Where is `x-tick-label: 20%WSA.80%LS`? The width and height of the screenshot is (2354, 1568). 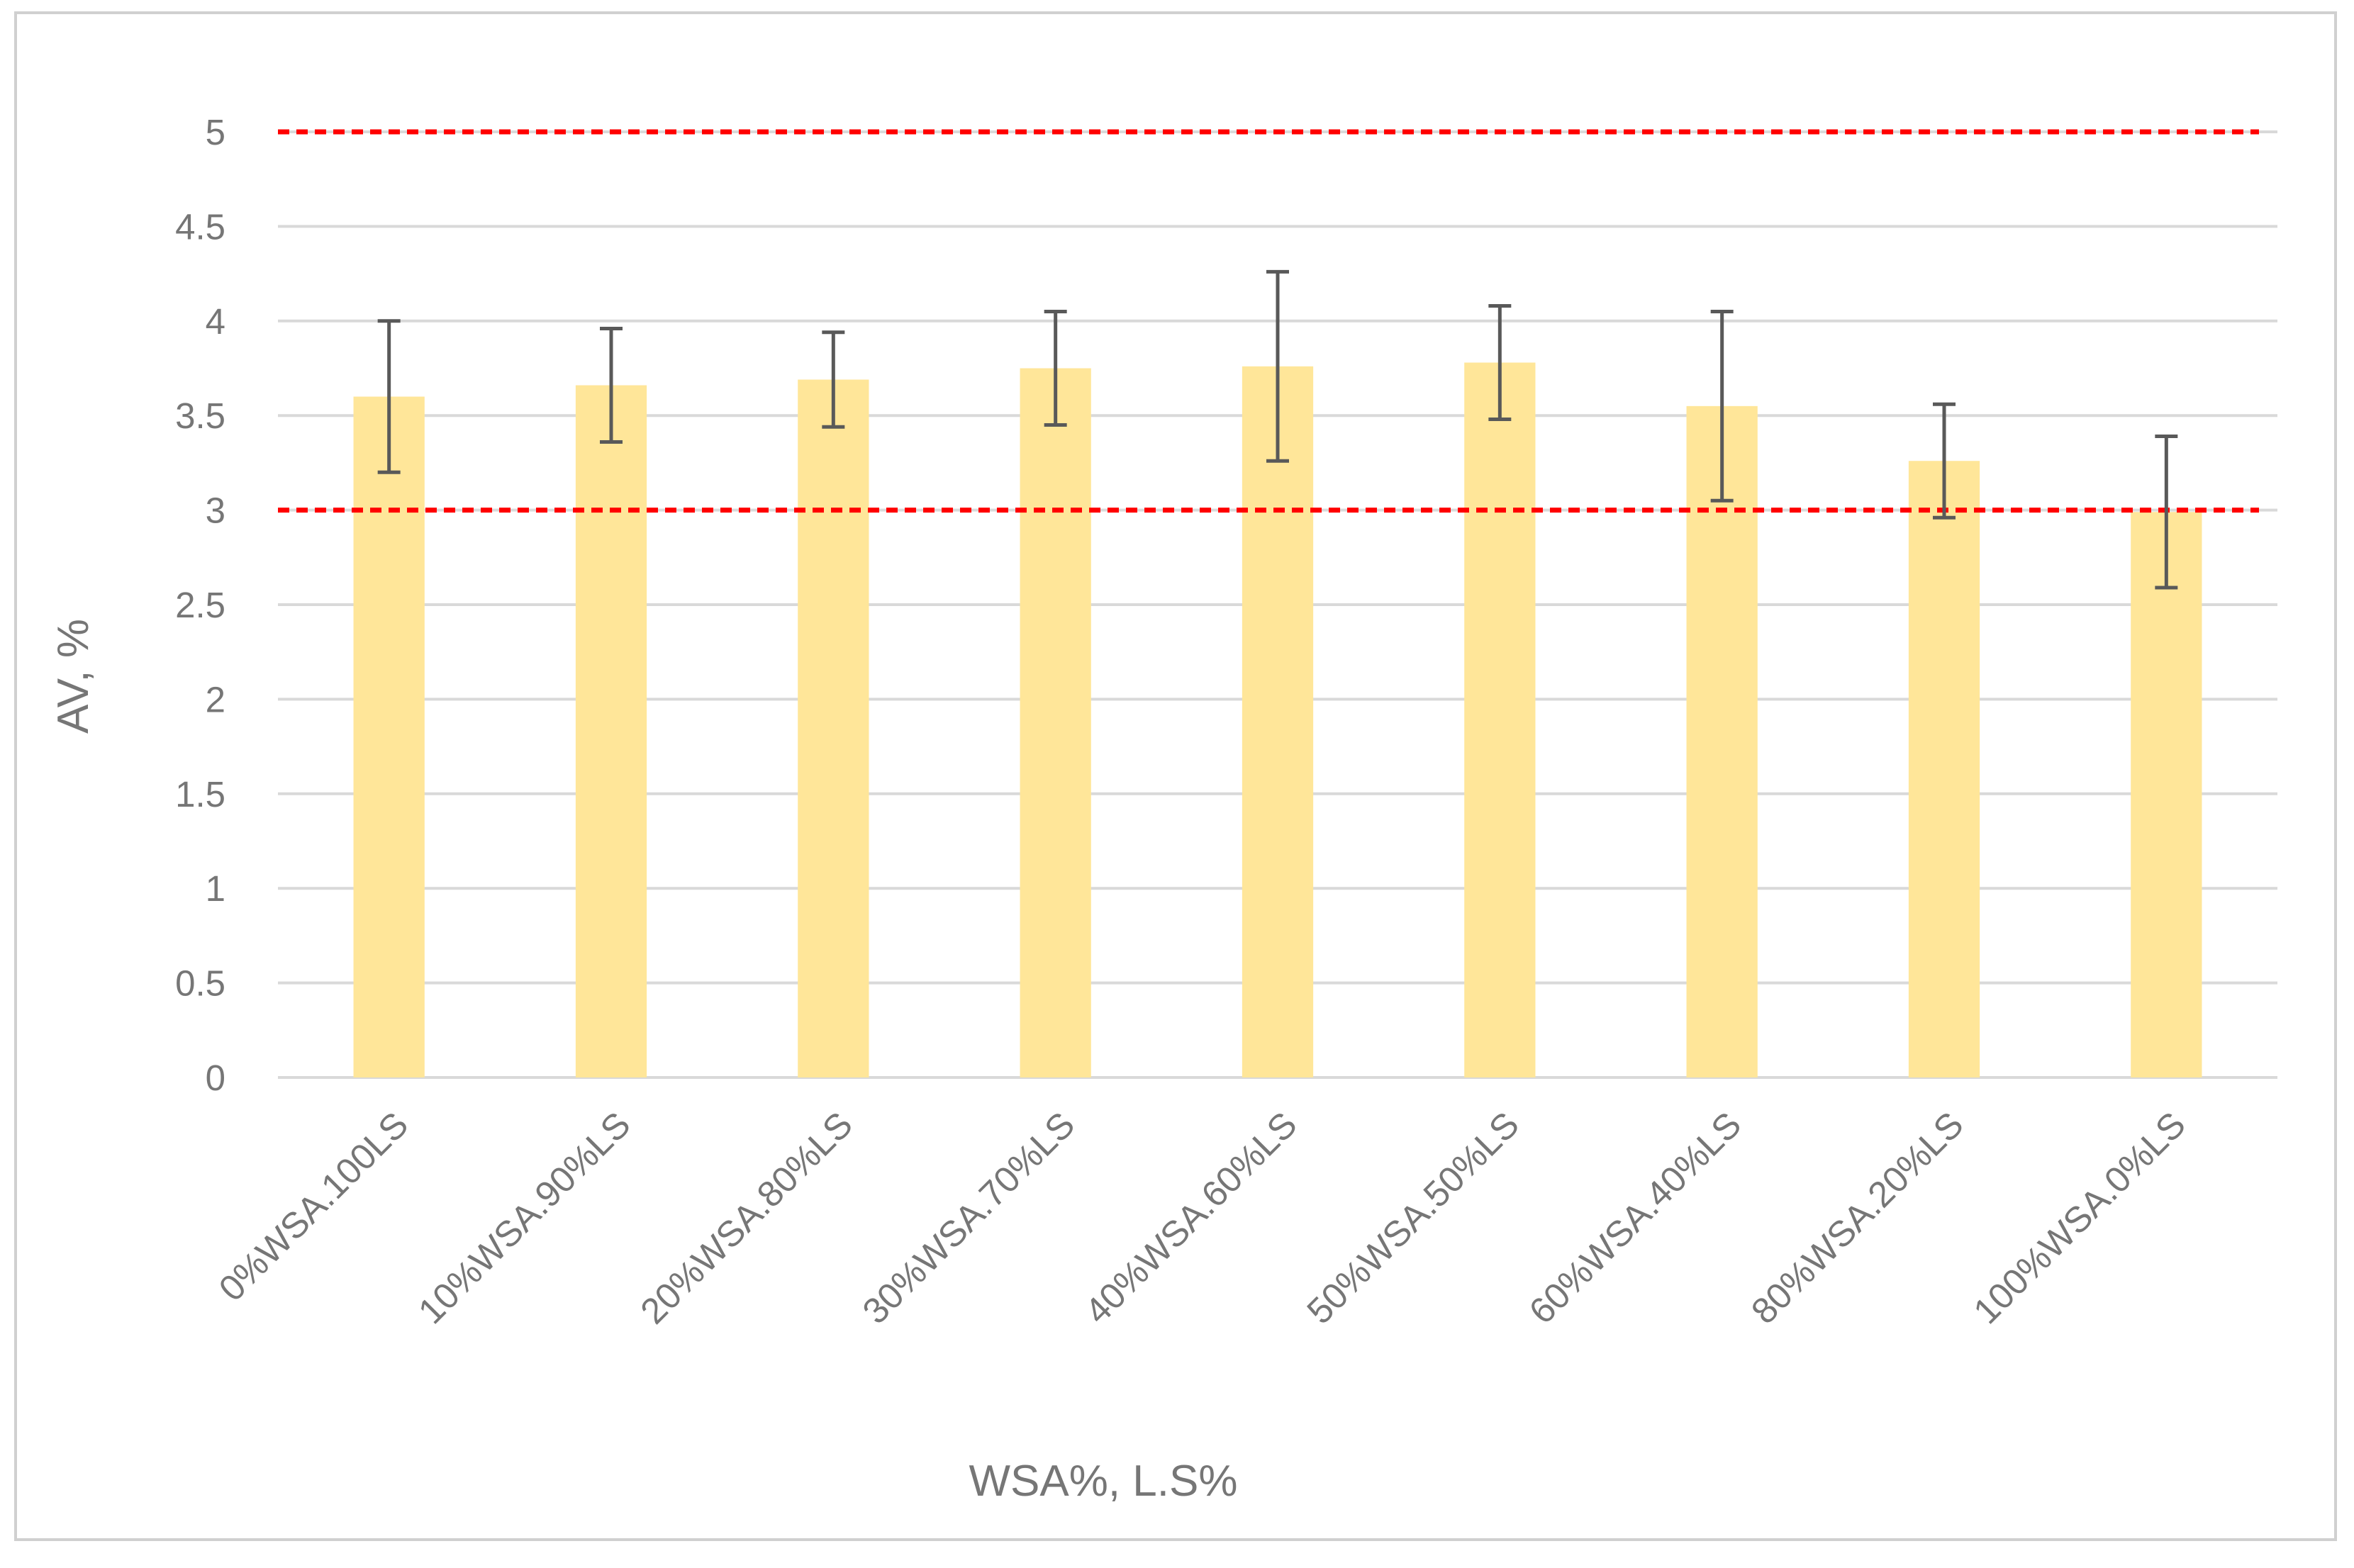 x-tick-label: 20%WSA.80%LS is located at coordinates (746, 1217).